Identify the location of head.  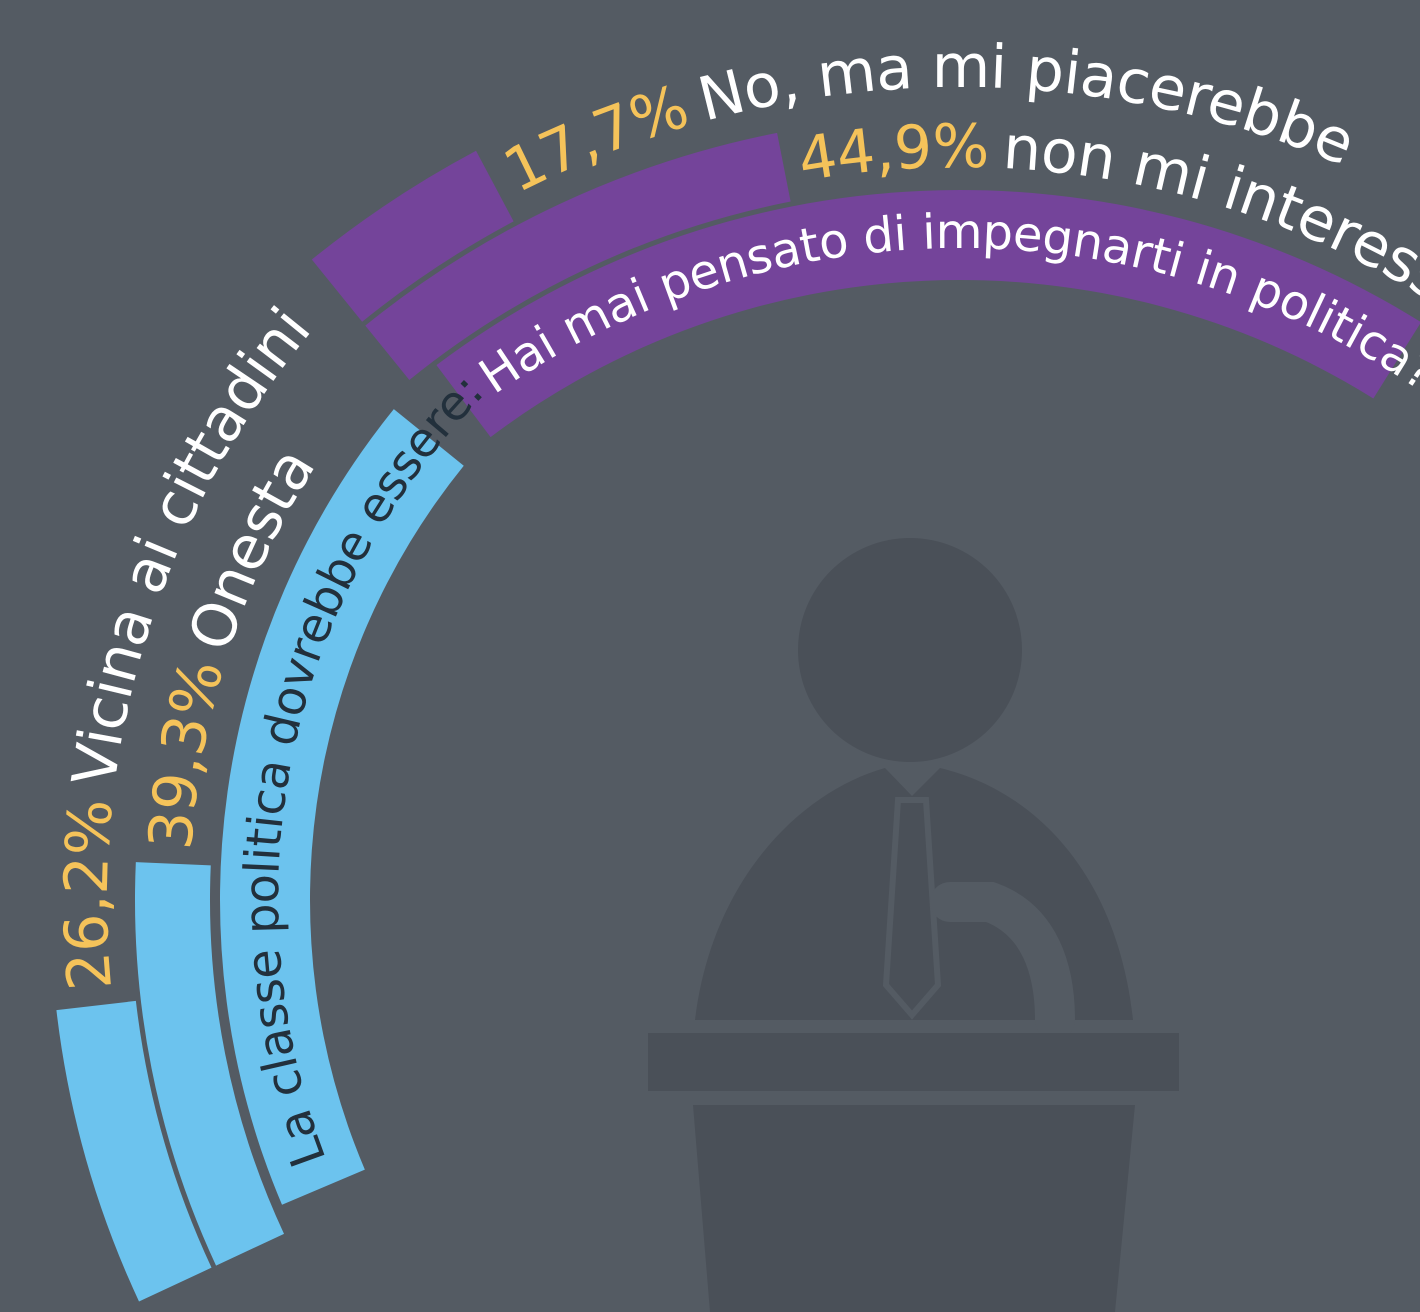
(910, 650).